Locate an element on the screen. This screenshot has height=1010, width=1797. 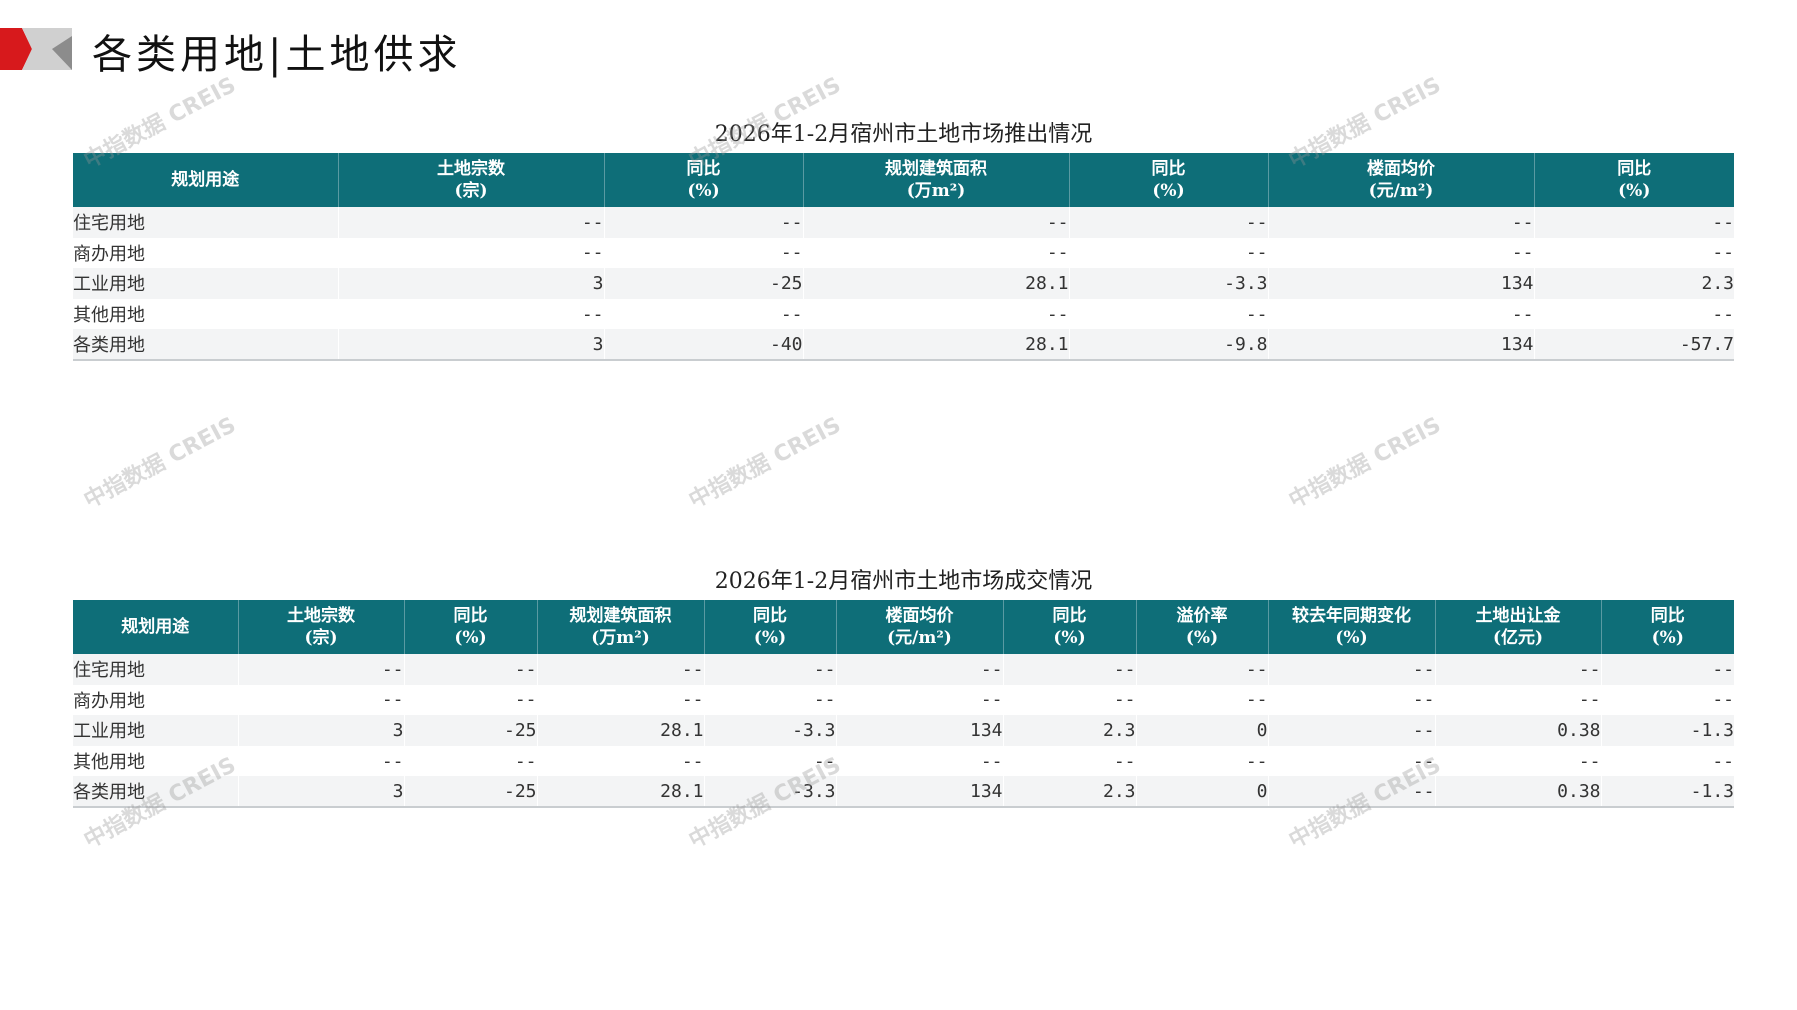
table-row: 住宅用地 -- -- -- -- -- -- -- -- -- -- is located at coordinates (903, 669).